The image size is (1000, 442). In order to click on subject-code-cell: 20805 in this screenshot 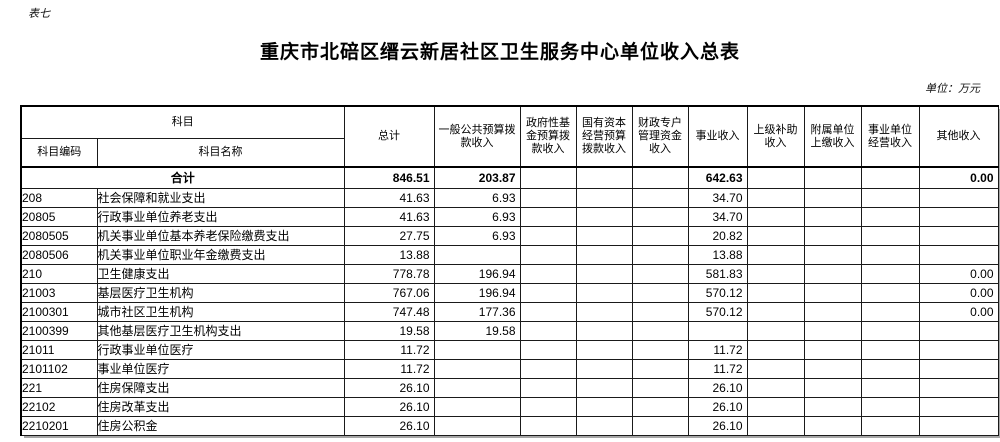, I will do `click(59, 216)`.